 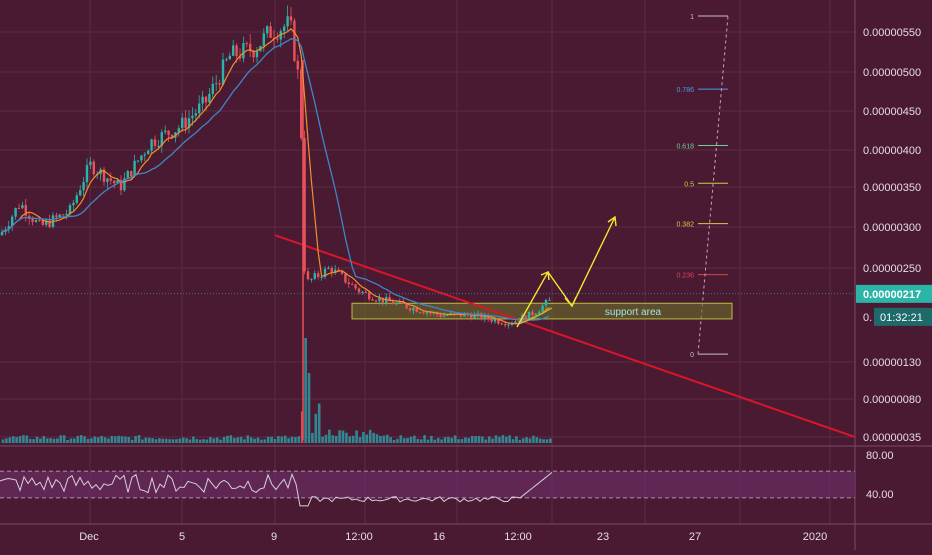 I want to click on fib-diagonal, so click(x=713, y=185).